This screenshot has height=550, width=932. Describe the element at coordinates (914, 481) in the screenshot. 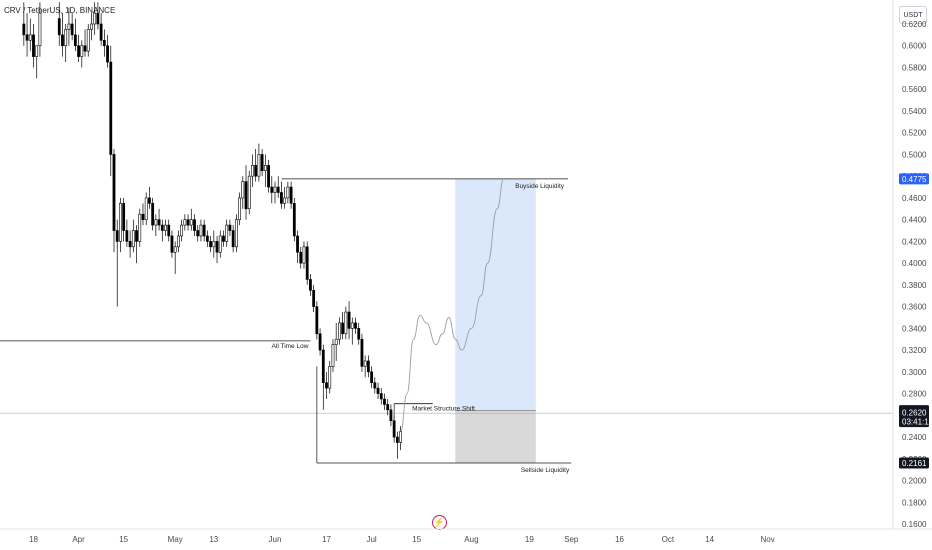

I see `y-tick-label: 0.2000` at that location.